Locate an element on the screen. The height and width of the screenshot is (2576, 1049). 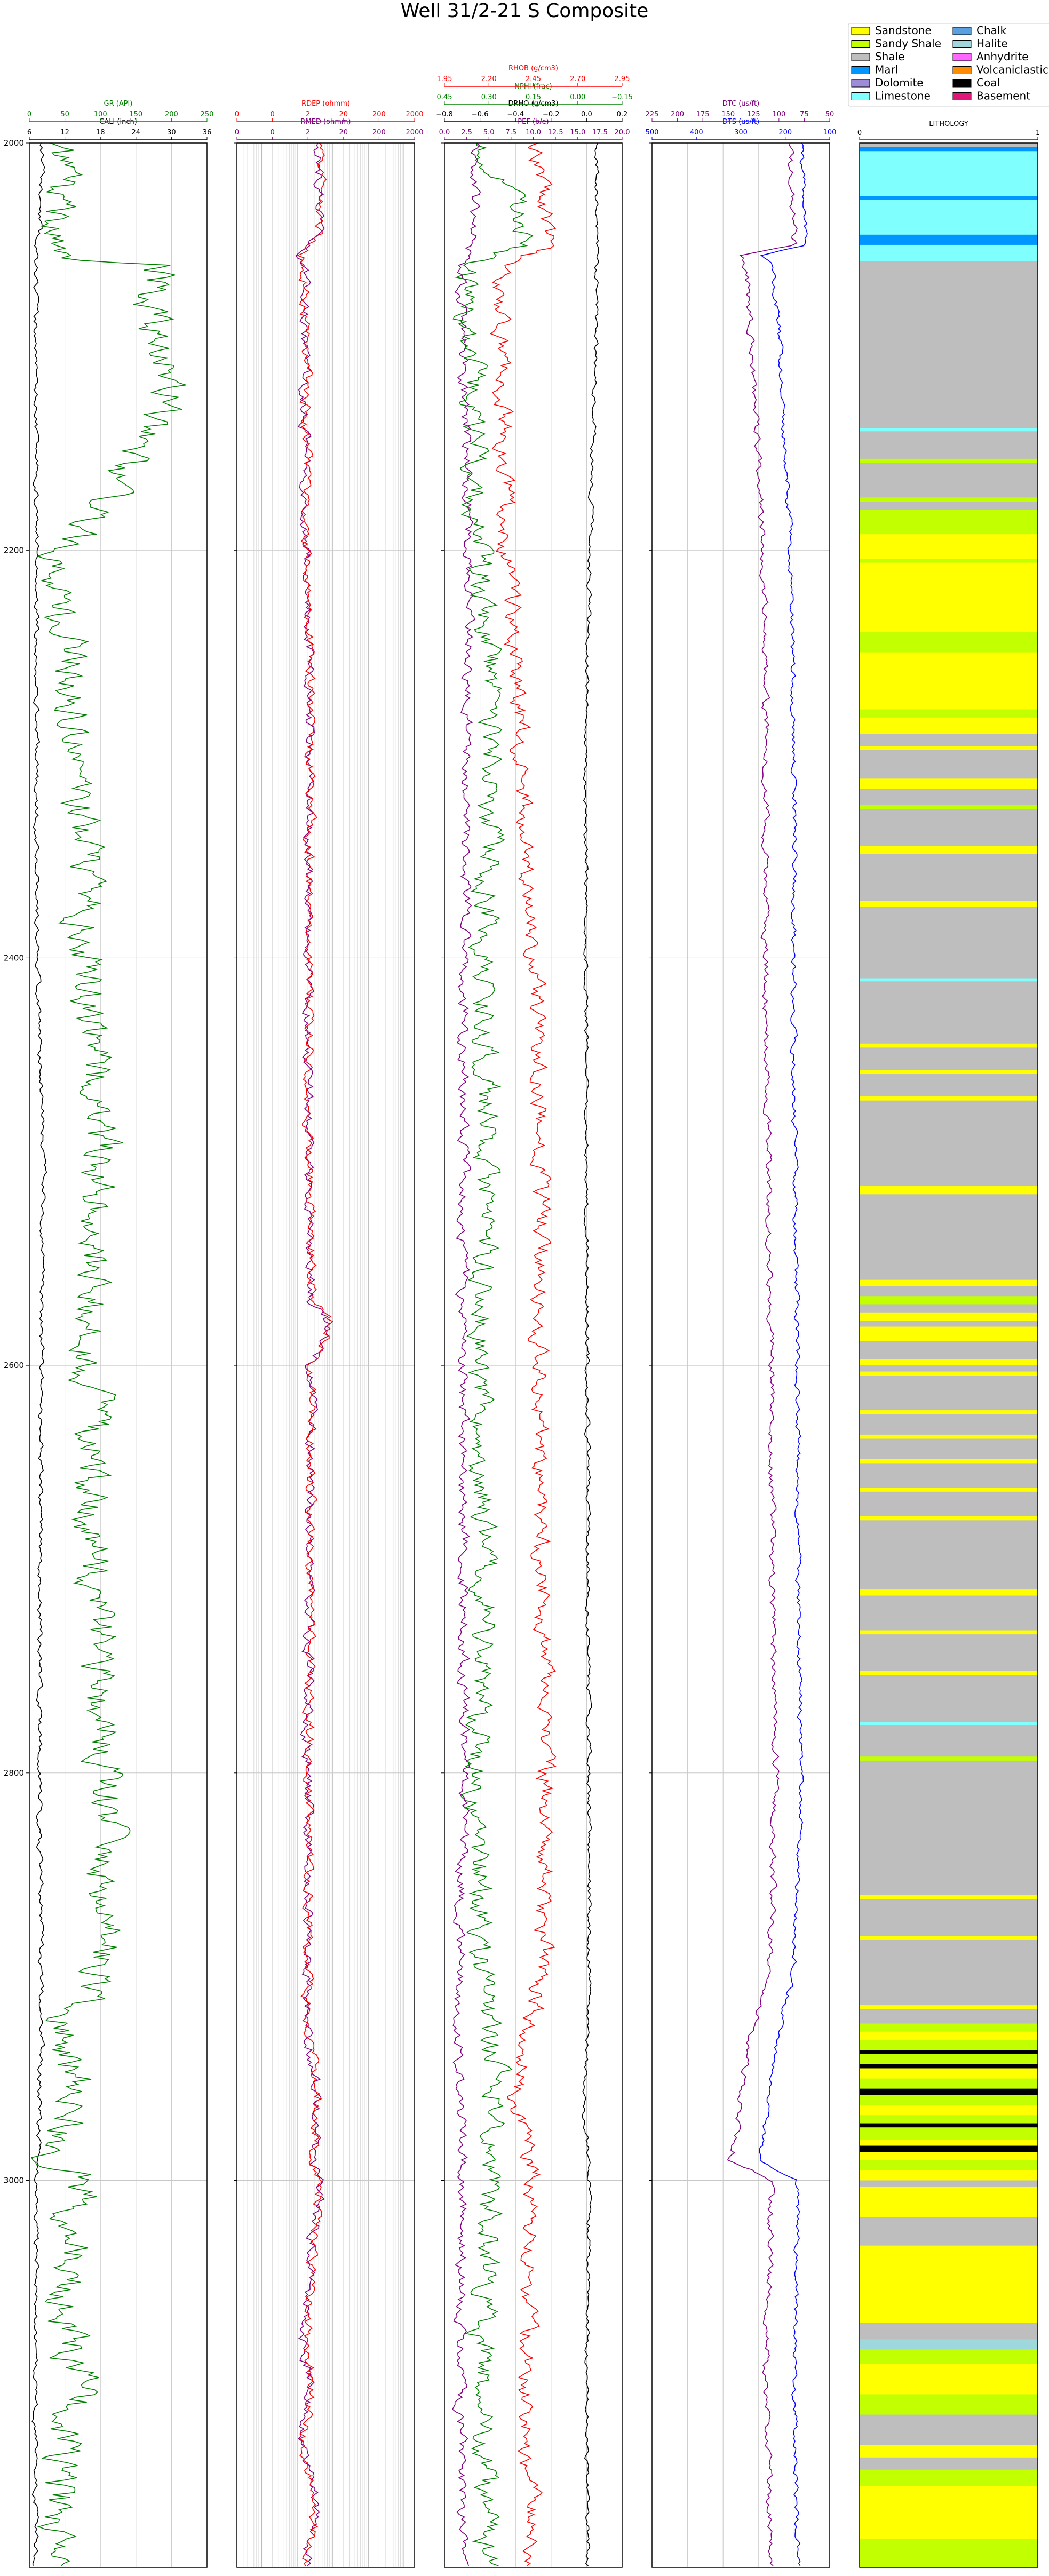
legend-label: Coal is located at coordinates (988, 82).